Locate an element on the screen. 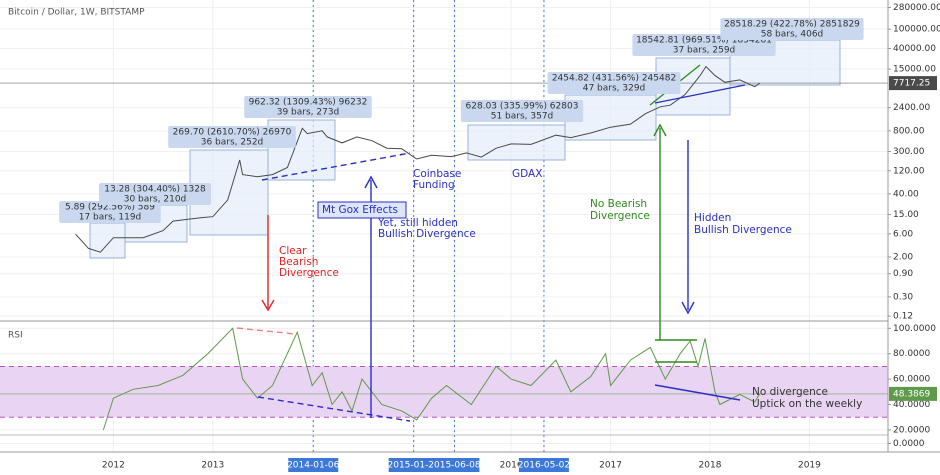  y-tick-label: 60.0000 is located at coordinates (911, 380).